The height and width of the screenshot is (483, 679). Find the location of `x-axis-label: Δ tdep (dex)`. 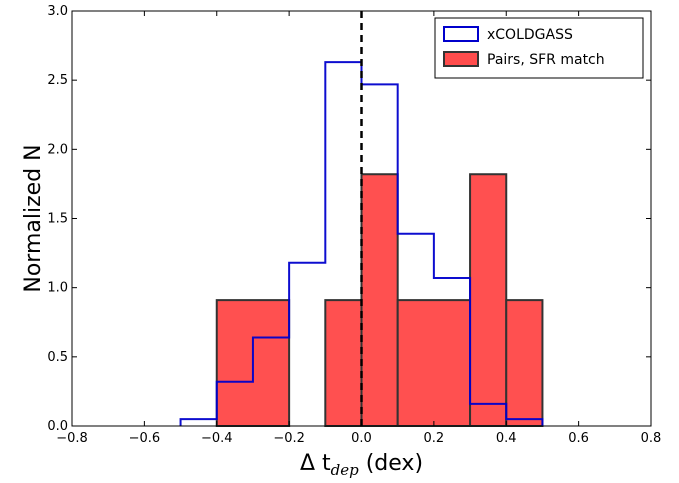

x-axis-label: Δ tdep (dex) is located at coordinates (361, 465).